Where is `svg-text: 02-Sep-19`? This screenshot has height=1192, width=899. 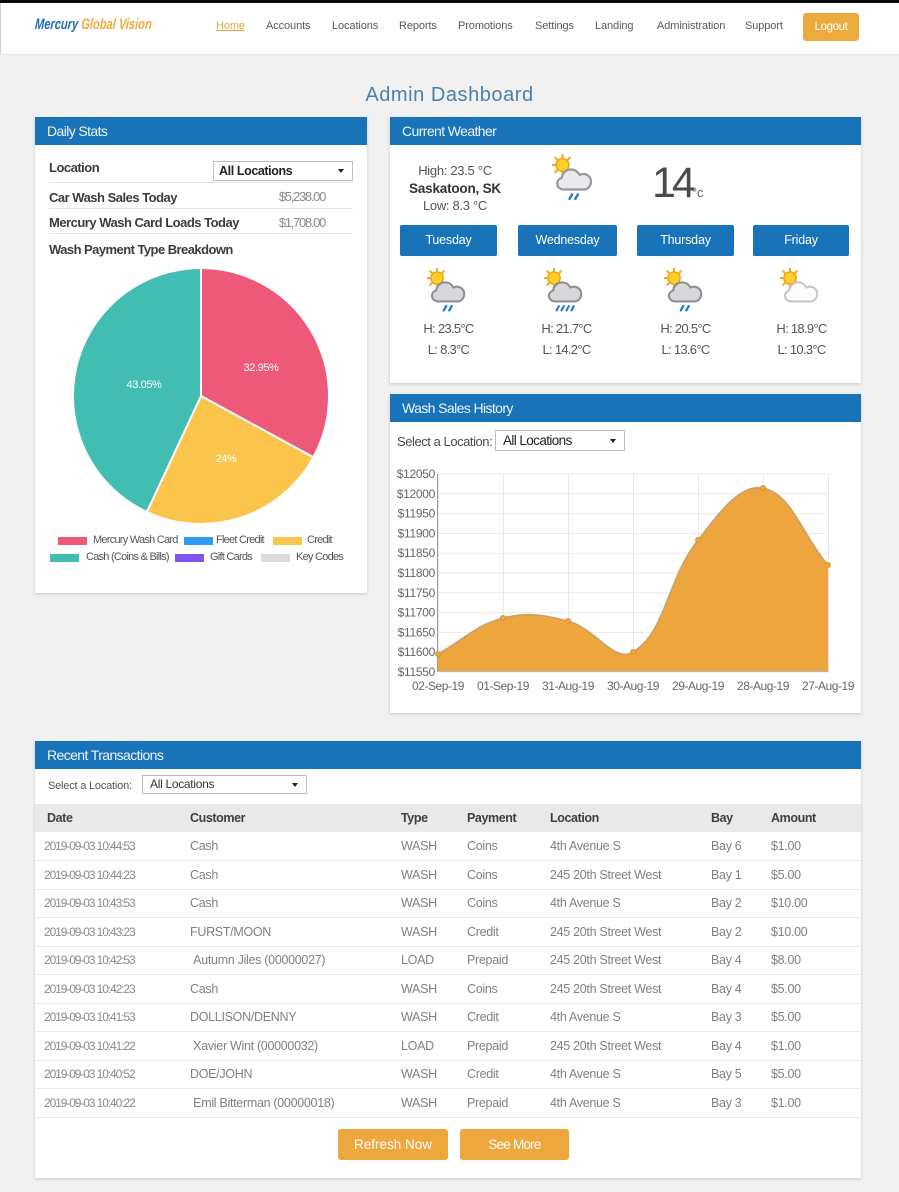
svg-text: 02-Sep-19 is located at coordinates (438, 686).